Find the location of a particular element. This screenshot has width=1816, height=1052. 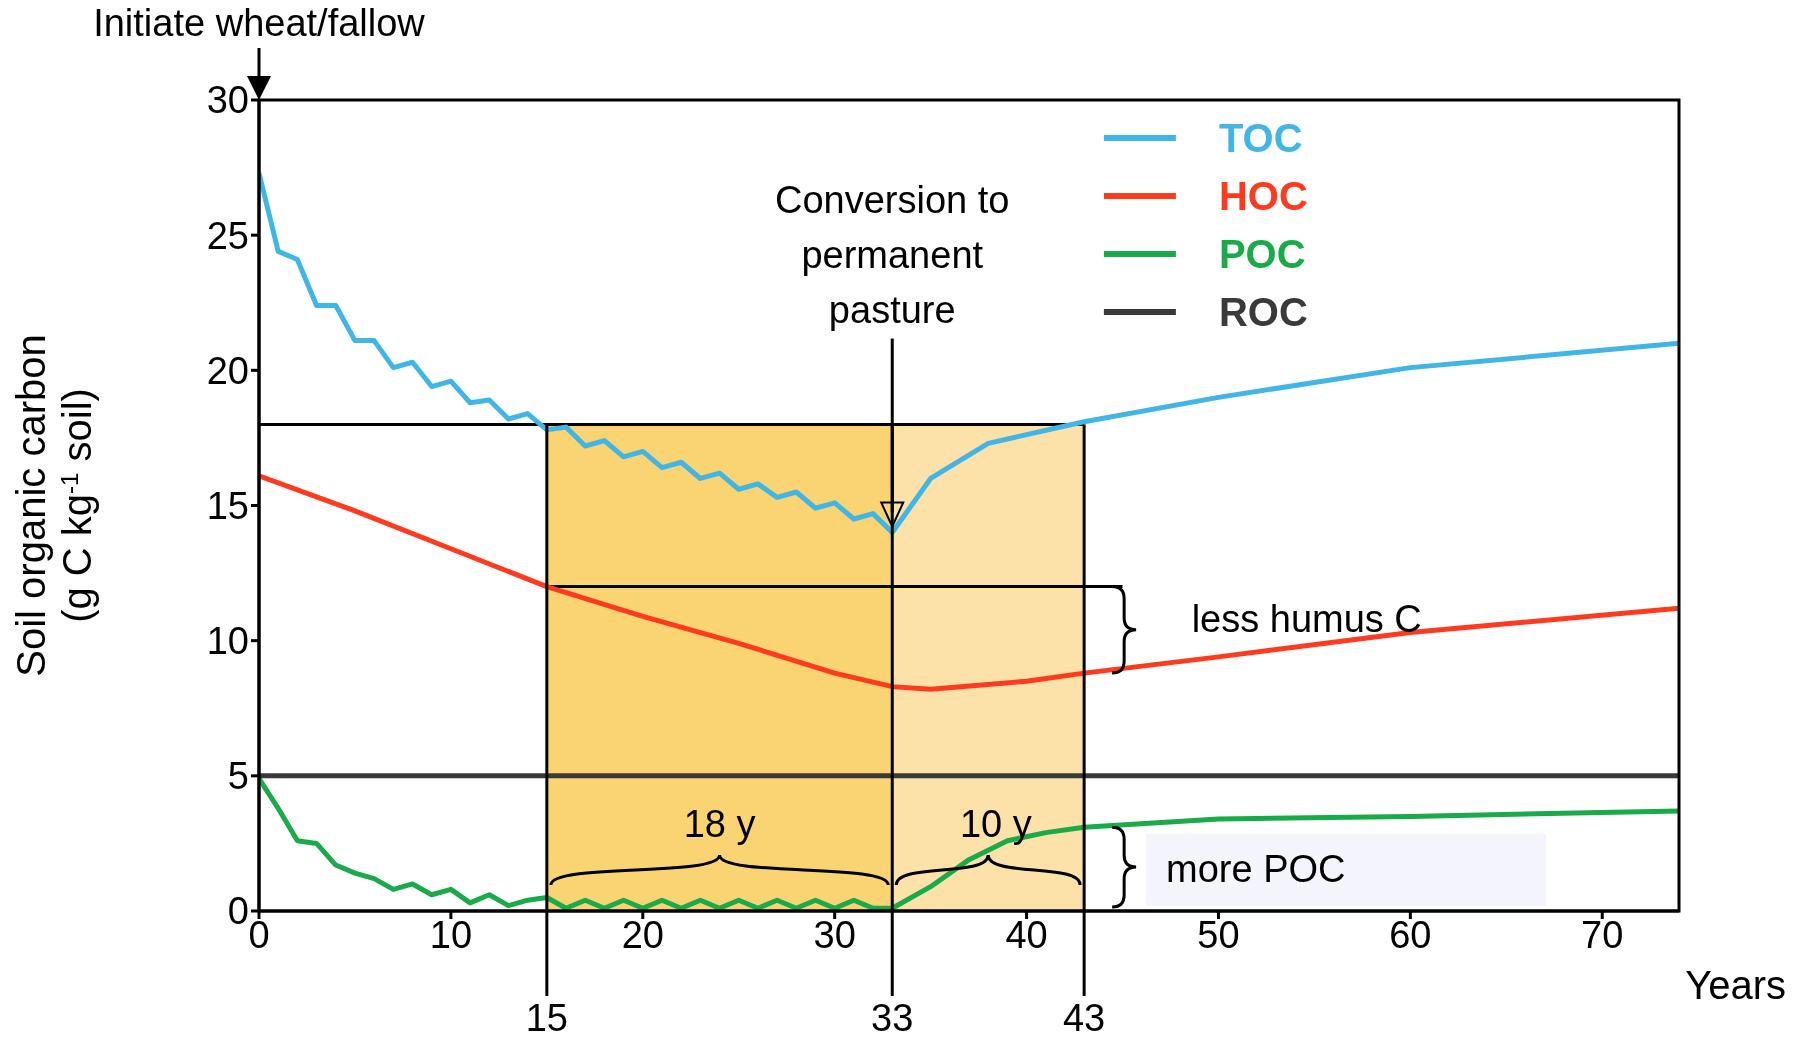

x-tick-label: 30 is located at coordinates (834, 934).